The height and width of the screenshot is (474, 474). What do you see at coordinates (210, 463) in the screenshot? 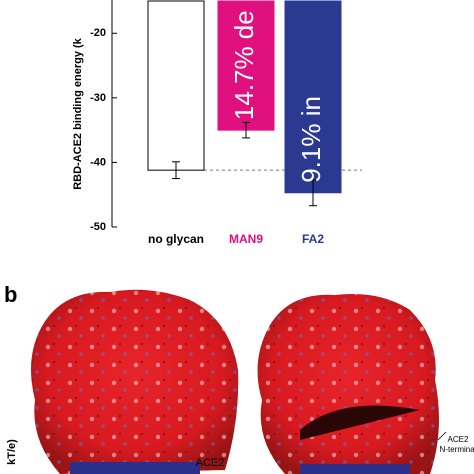
I see `ace2-label: ACE2` at bounding box center [210, 463].